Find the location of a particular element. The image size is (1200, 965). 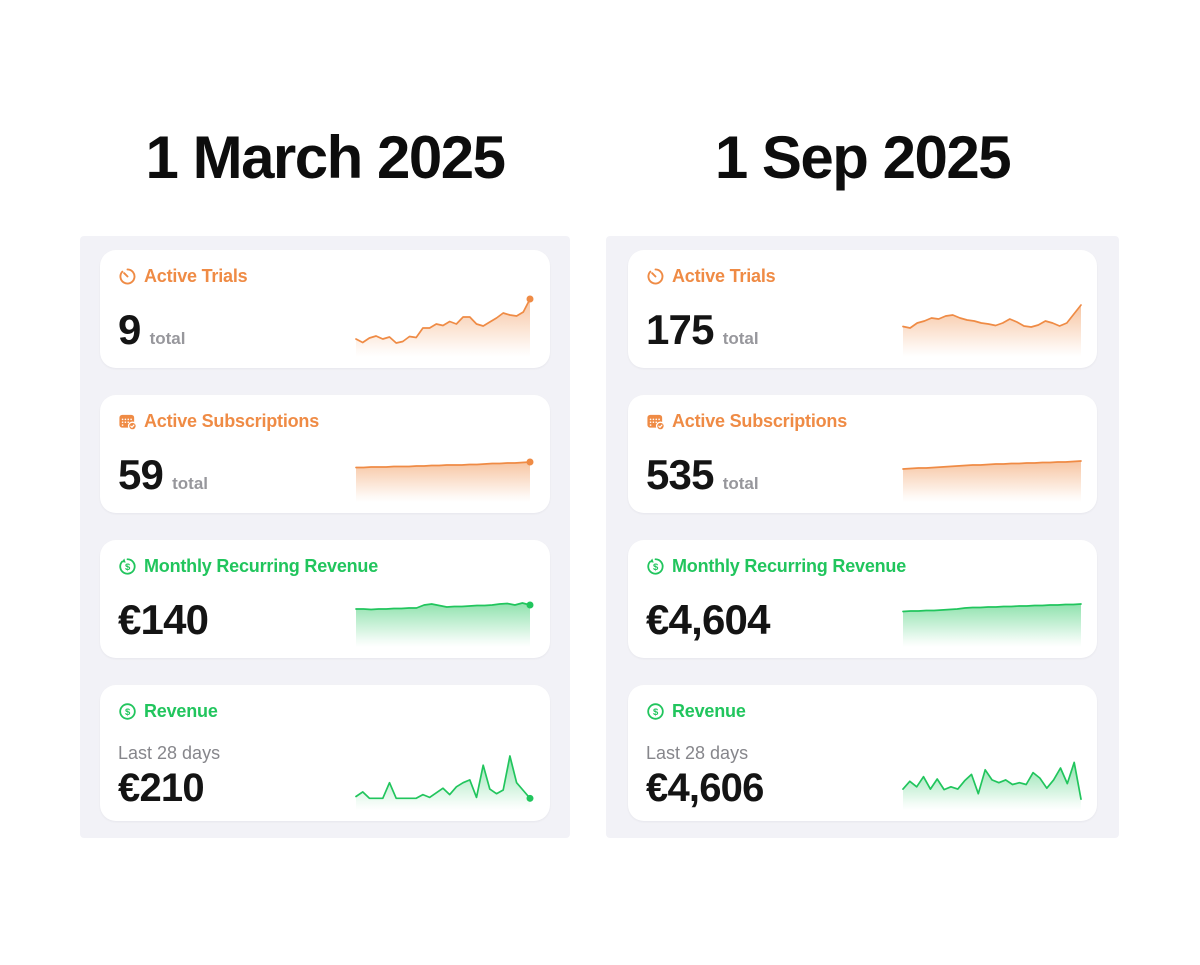

metric-value: €140 is located at coordinates (163, 619).